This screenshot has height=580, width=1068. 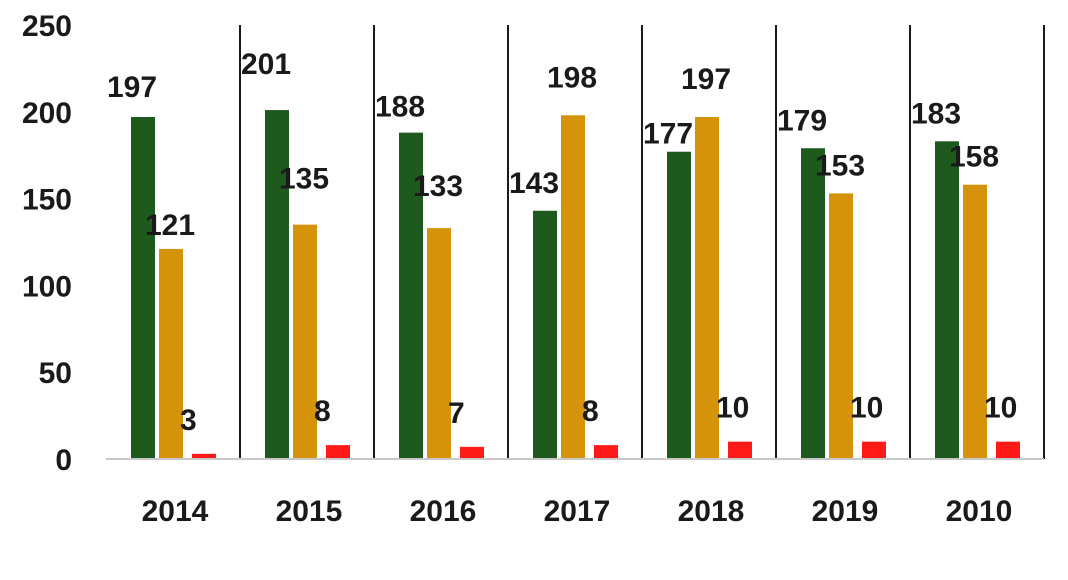 I want to click on data-label: 198, so click(x=572, y=77).